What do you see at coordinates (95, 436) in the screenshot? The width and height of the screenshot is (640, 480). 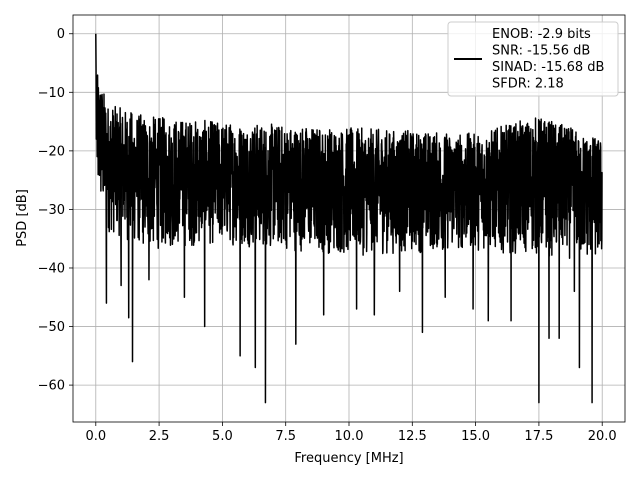 I see `x-tick-label: 0.0` at bounding box center [95, 436].